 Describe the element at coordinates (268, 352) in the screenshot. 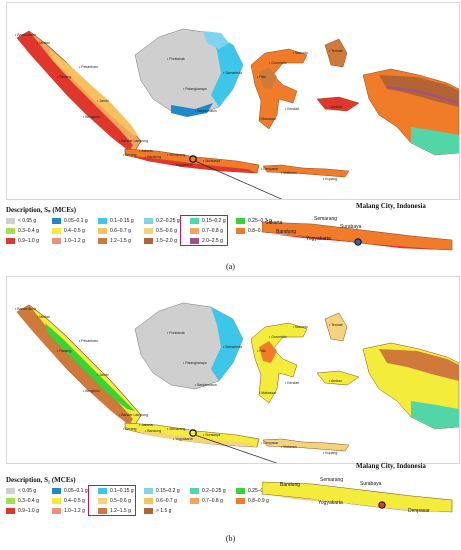

I see `sulawesi-central` at that location.